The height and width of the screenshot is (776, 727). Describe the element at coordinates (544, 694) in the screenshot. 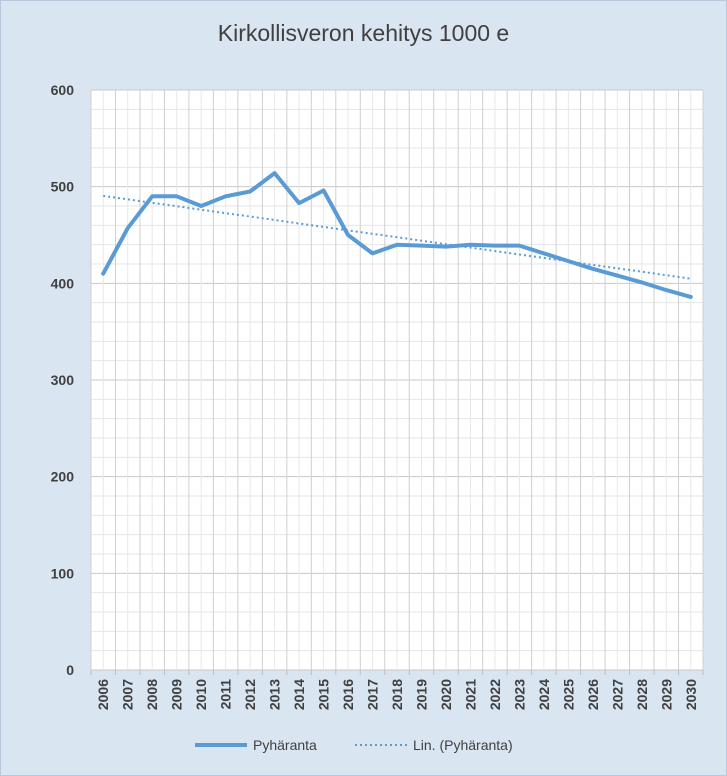

I see `x-tick-label: 2024` at that location.